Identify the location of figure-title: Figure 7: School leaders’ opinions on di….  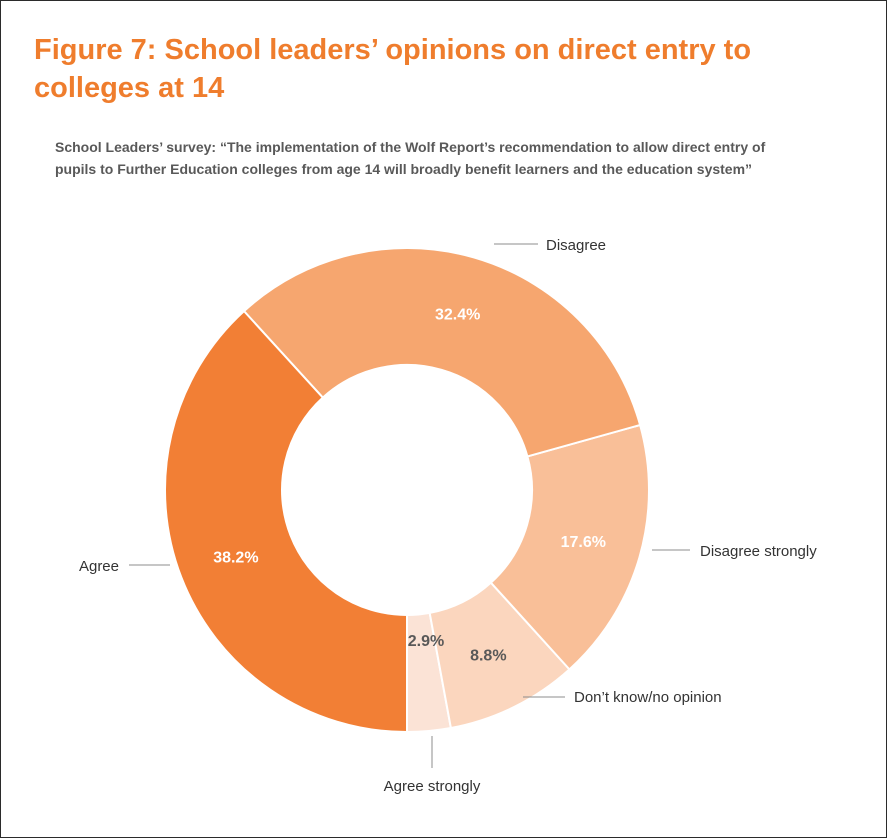
(393, 69).